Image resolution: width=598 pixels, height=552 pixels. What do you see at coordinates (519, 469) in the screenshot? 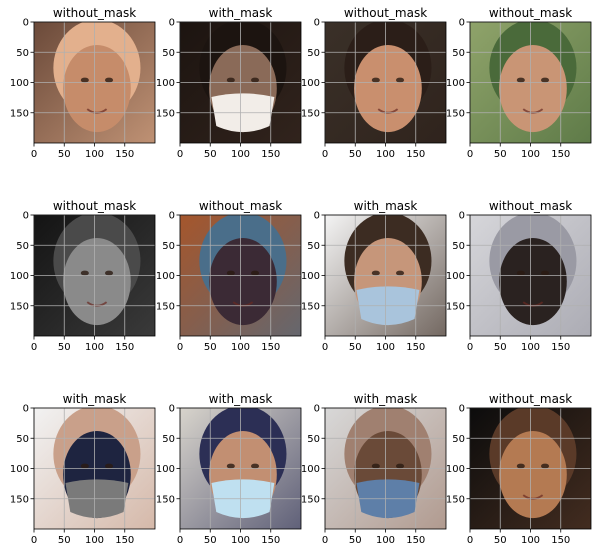
I see `panel-12: 0 50 100 150 0 50 100 150 without_mask` at bounding box center [519, 469].